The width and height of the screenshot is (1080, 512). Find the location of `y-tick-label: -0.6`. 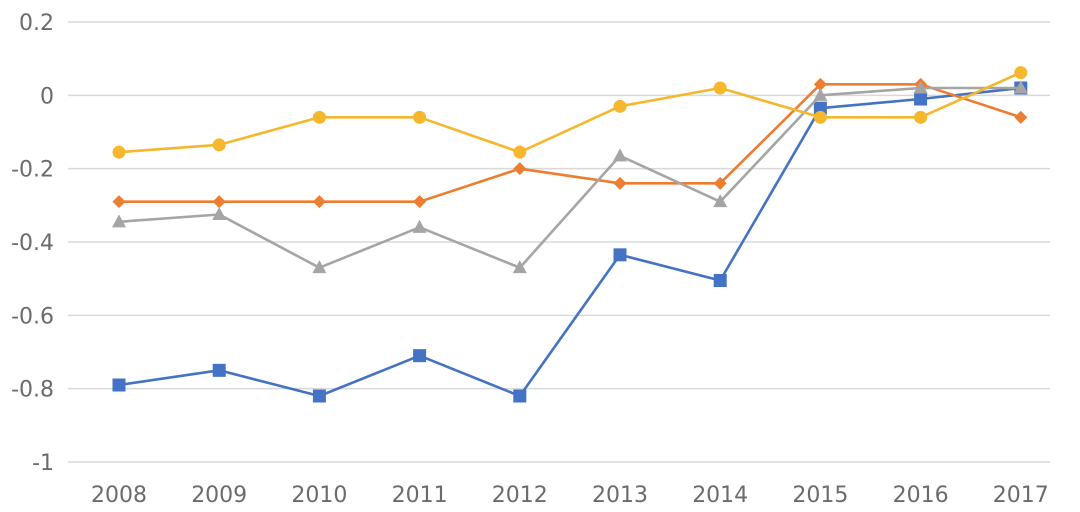

y-tick-label: -0.6 is located at coordinates (32, 316).